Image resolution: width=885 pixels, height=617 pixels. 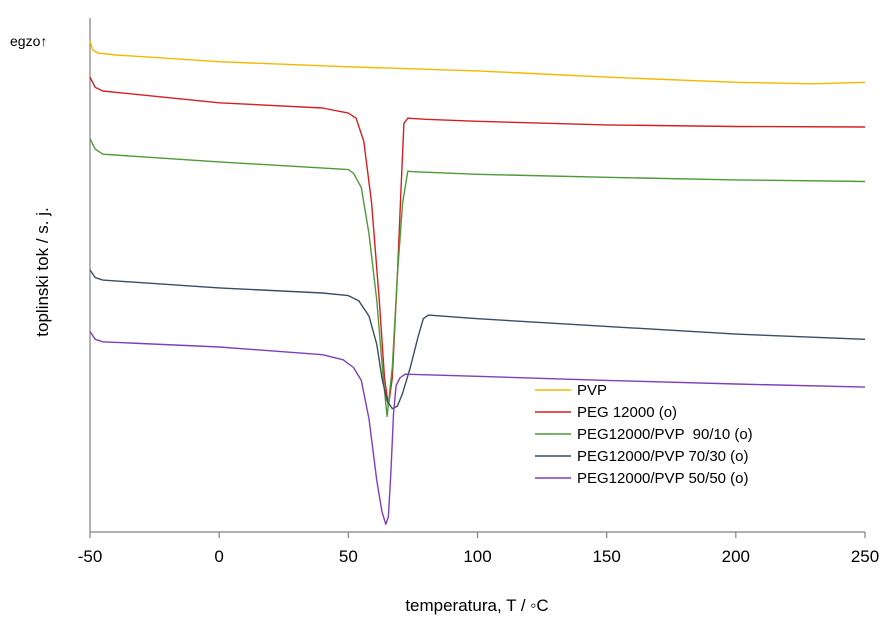 I want to click on legend-label: PEG12000/PVP 90/10 (o), so click(x=665, y=434).